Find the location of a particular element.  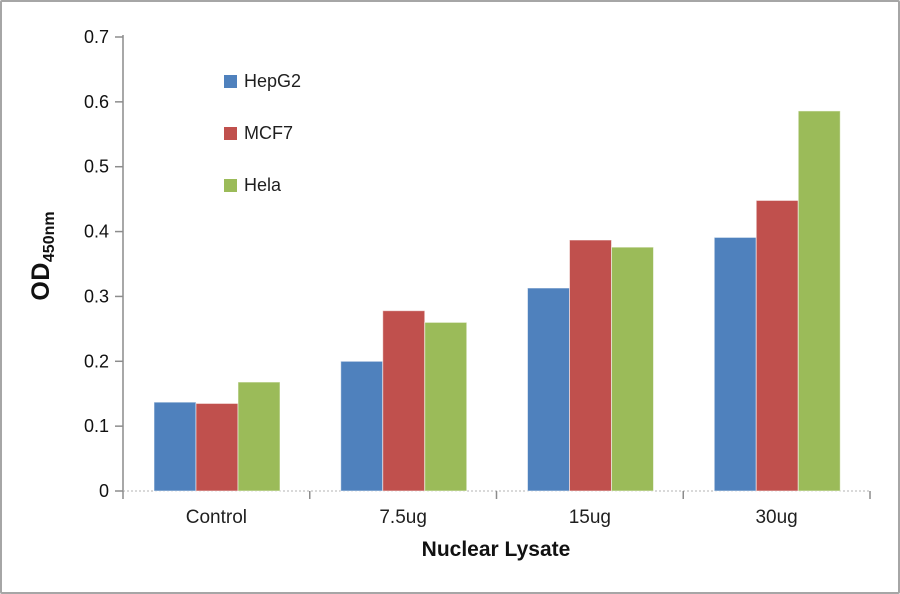

legend-swatch-mcf7 is located at coordinates (230, 133).